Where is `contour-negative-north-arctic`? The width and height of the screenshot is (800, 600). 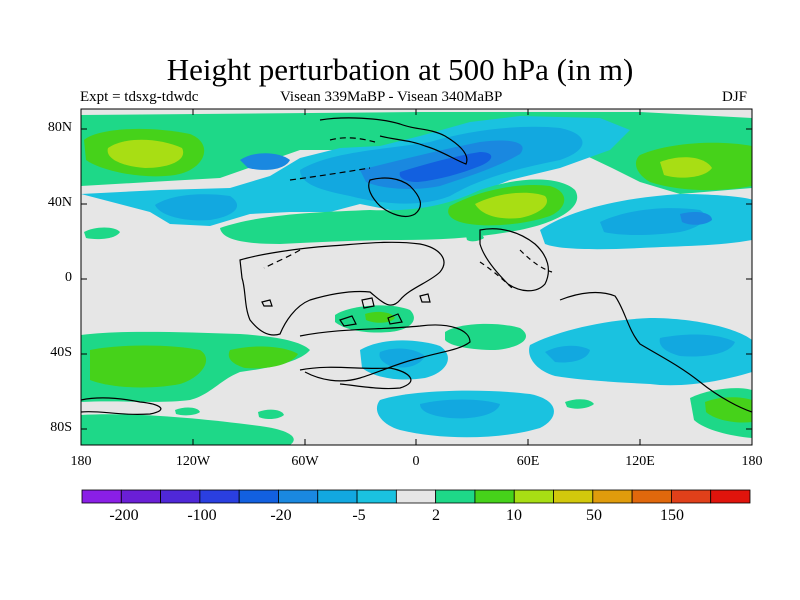 contour-negative-north-arctic is located at coordinates (265, 161).